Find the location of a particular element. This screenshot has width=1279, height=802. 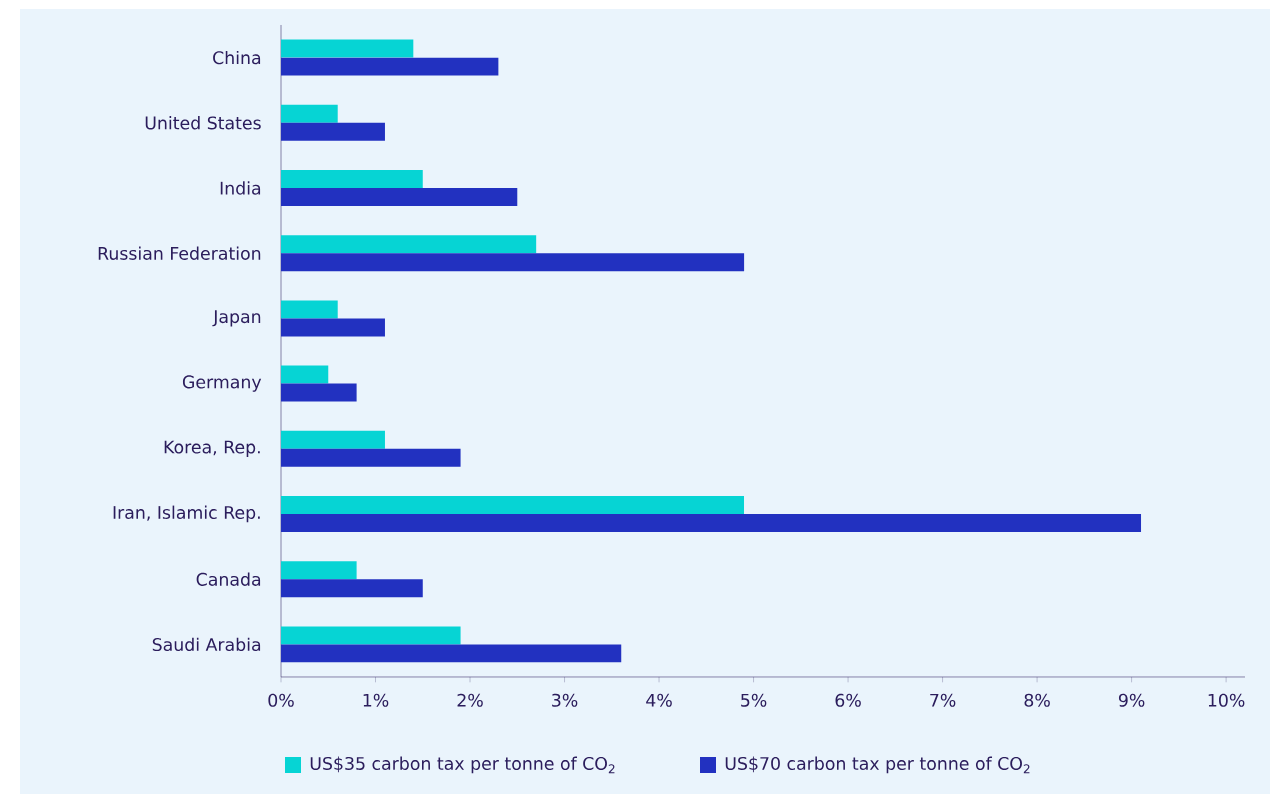

y-tick-label: Korea, Rep. is located at coordinates (212, 448).